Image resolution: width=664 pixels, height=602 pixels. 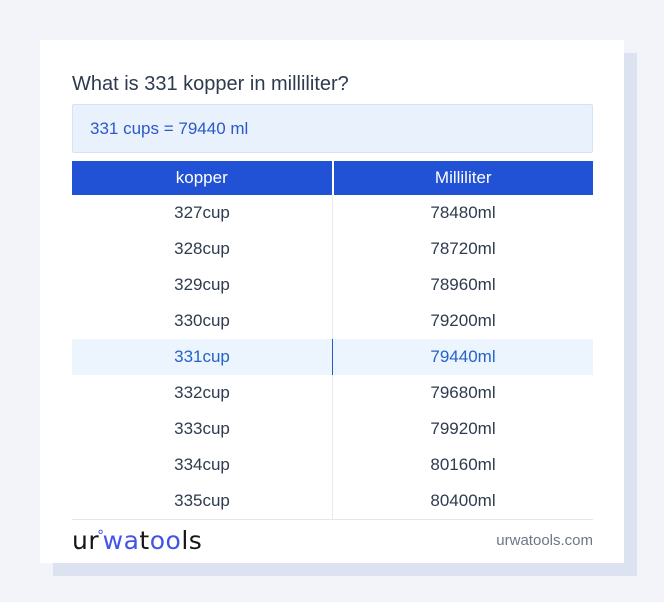 What do you see at coordinates (462, 285) in the screenshot?
I see `milliliter-cell: 78960ml` at bounding box center [462, 285].